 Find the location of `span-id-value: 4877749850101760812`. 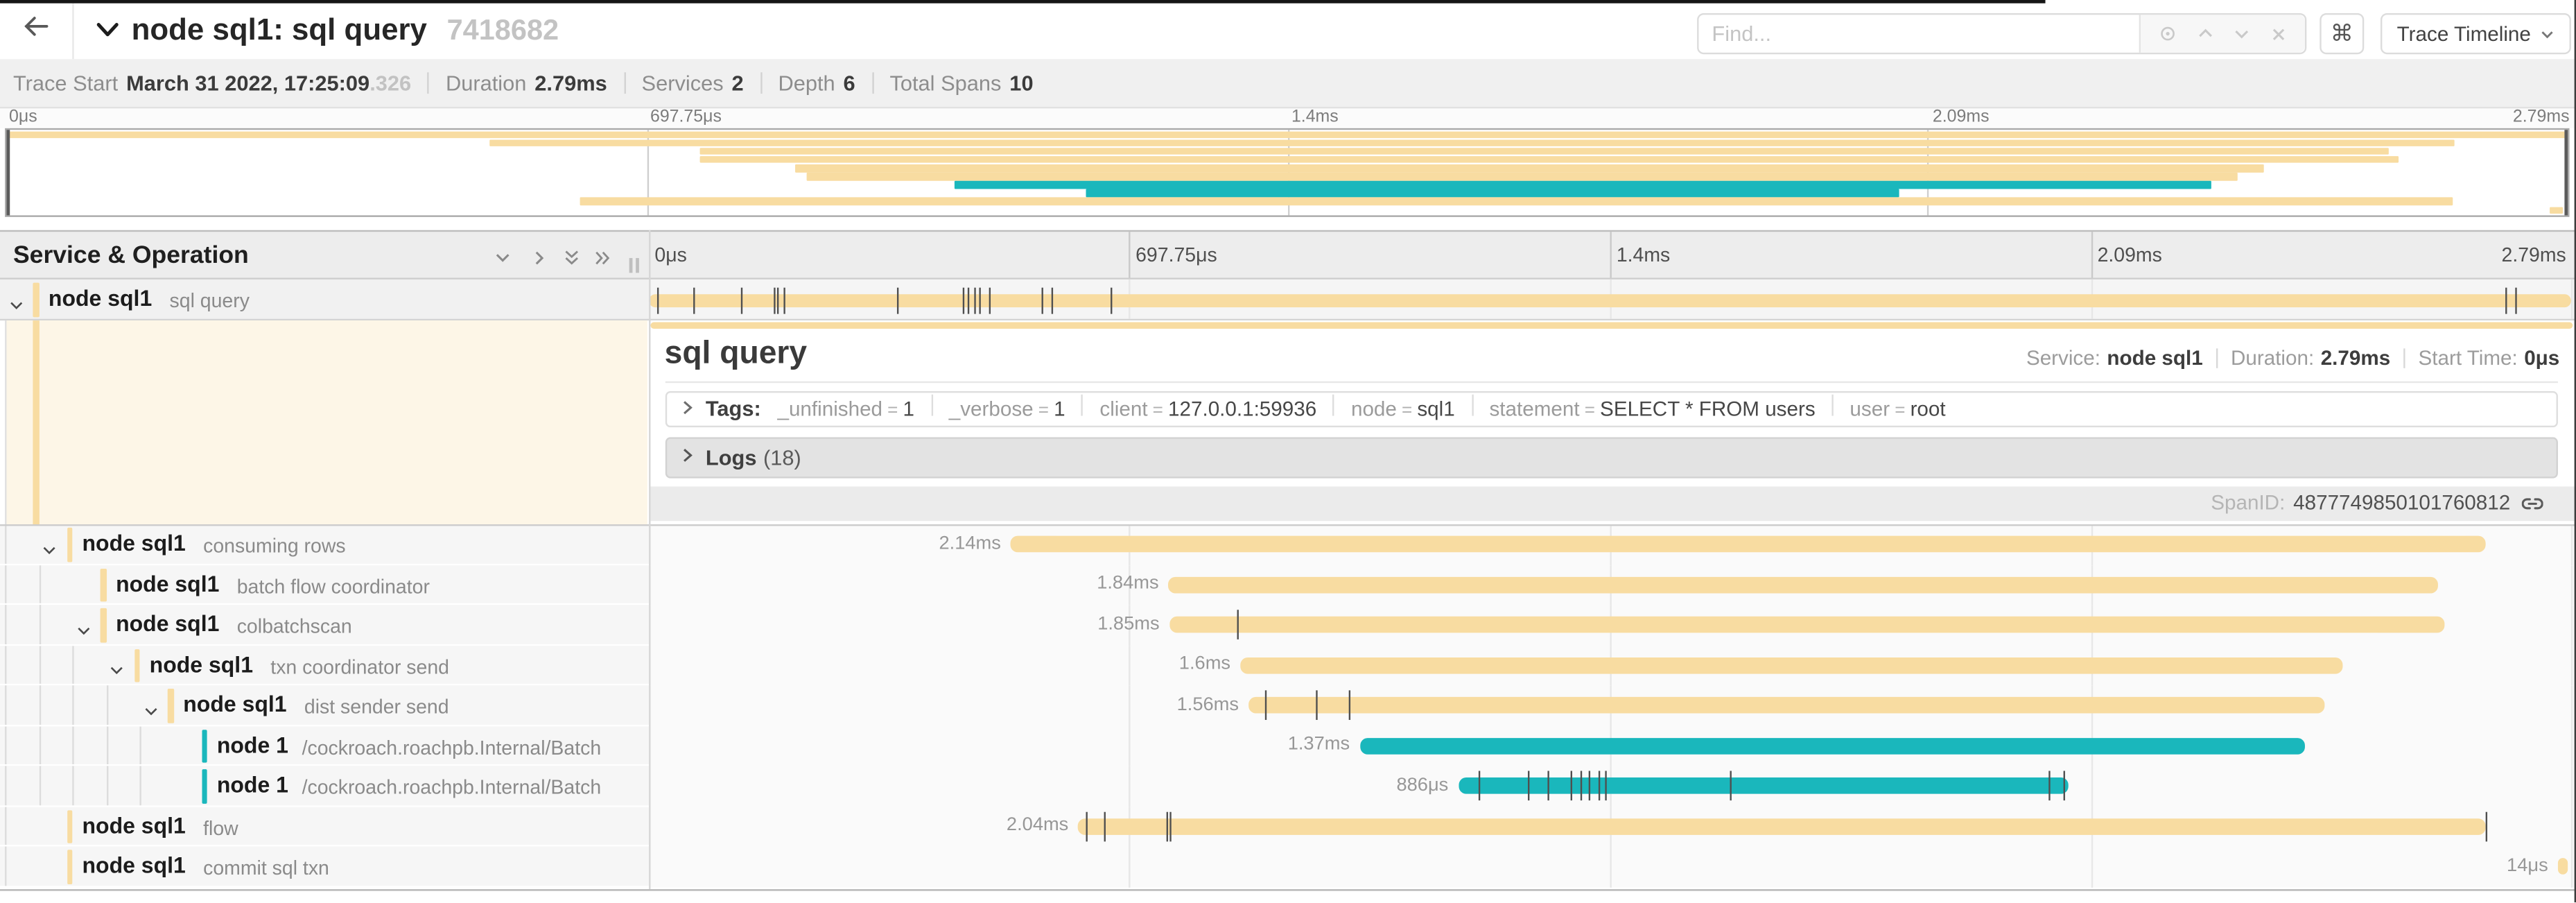

span-id-value: 4877749850101760812 is located at coordinates (2402, 503).